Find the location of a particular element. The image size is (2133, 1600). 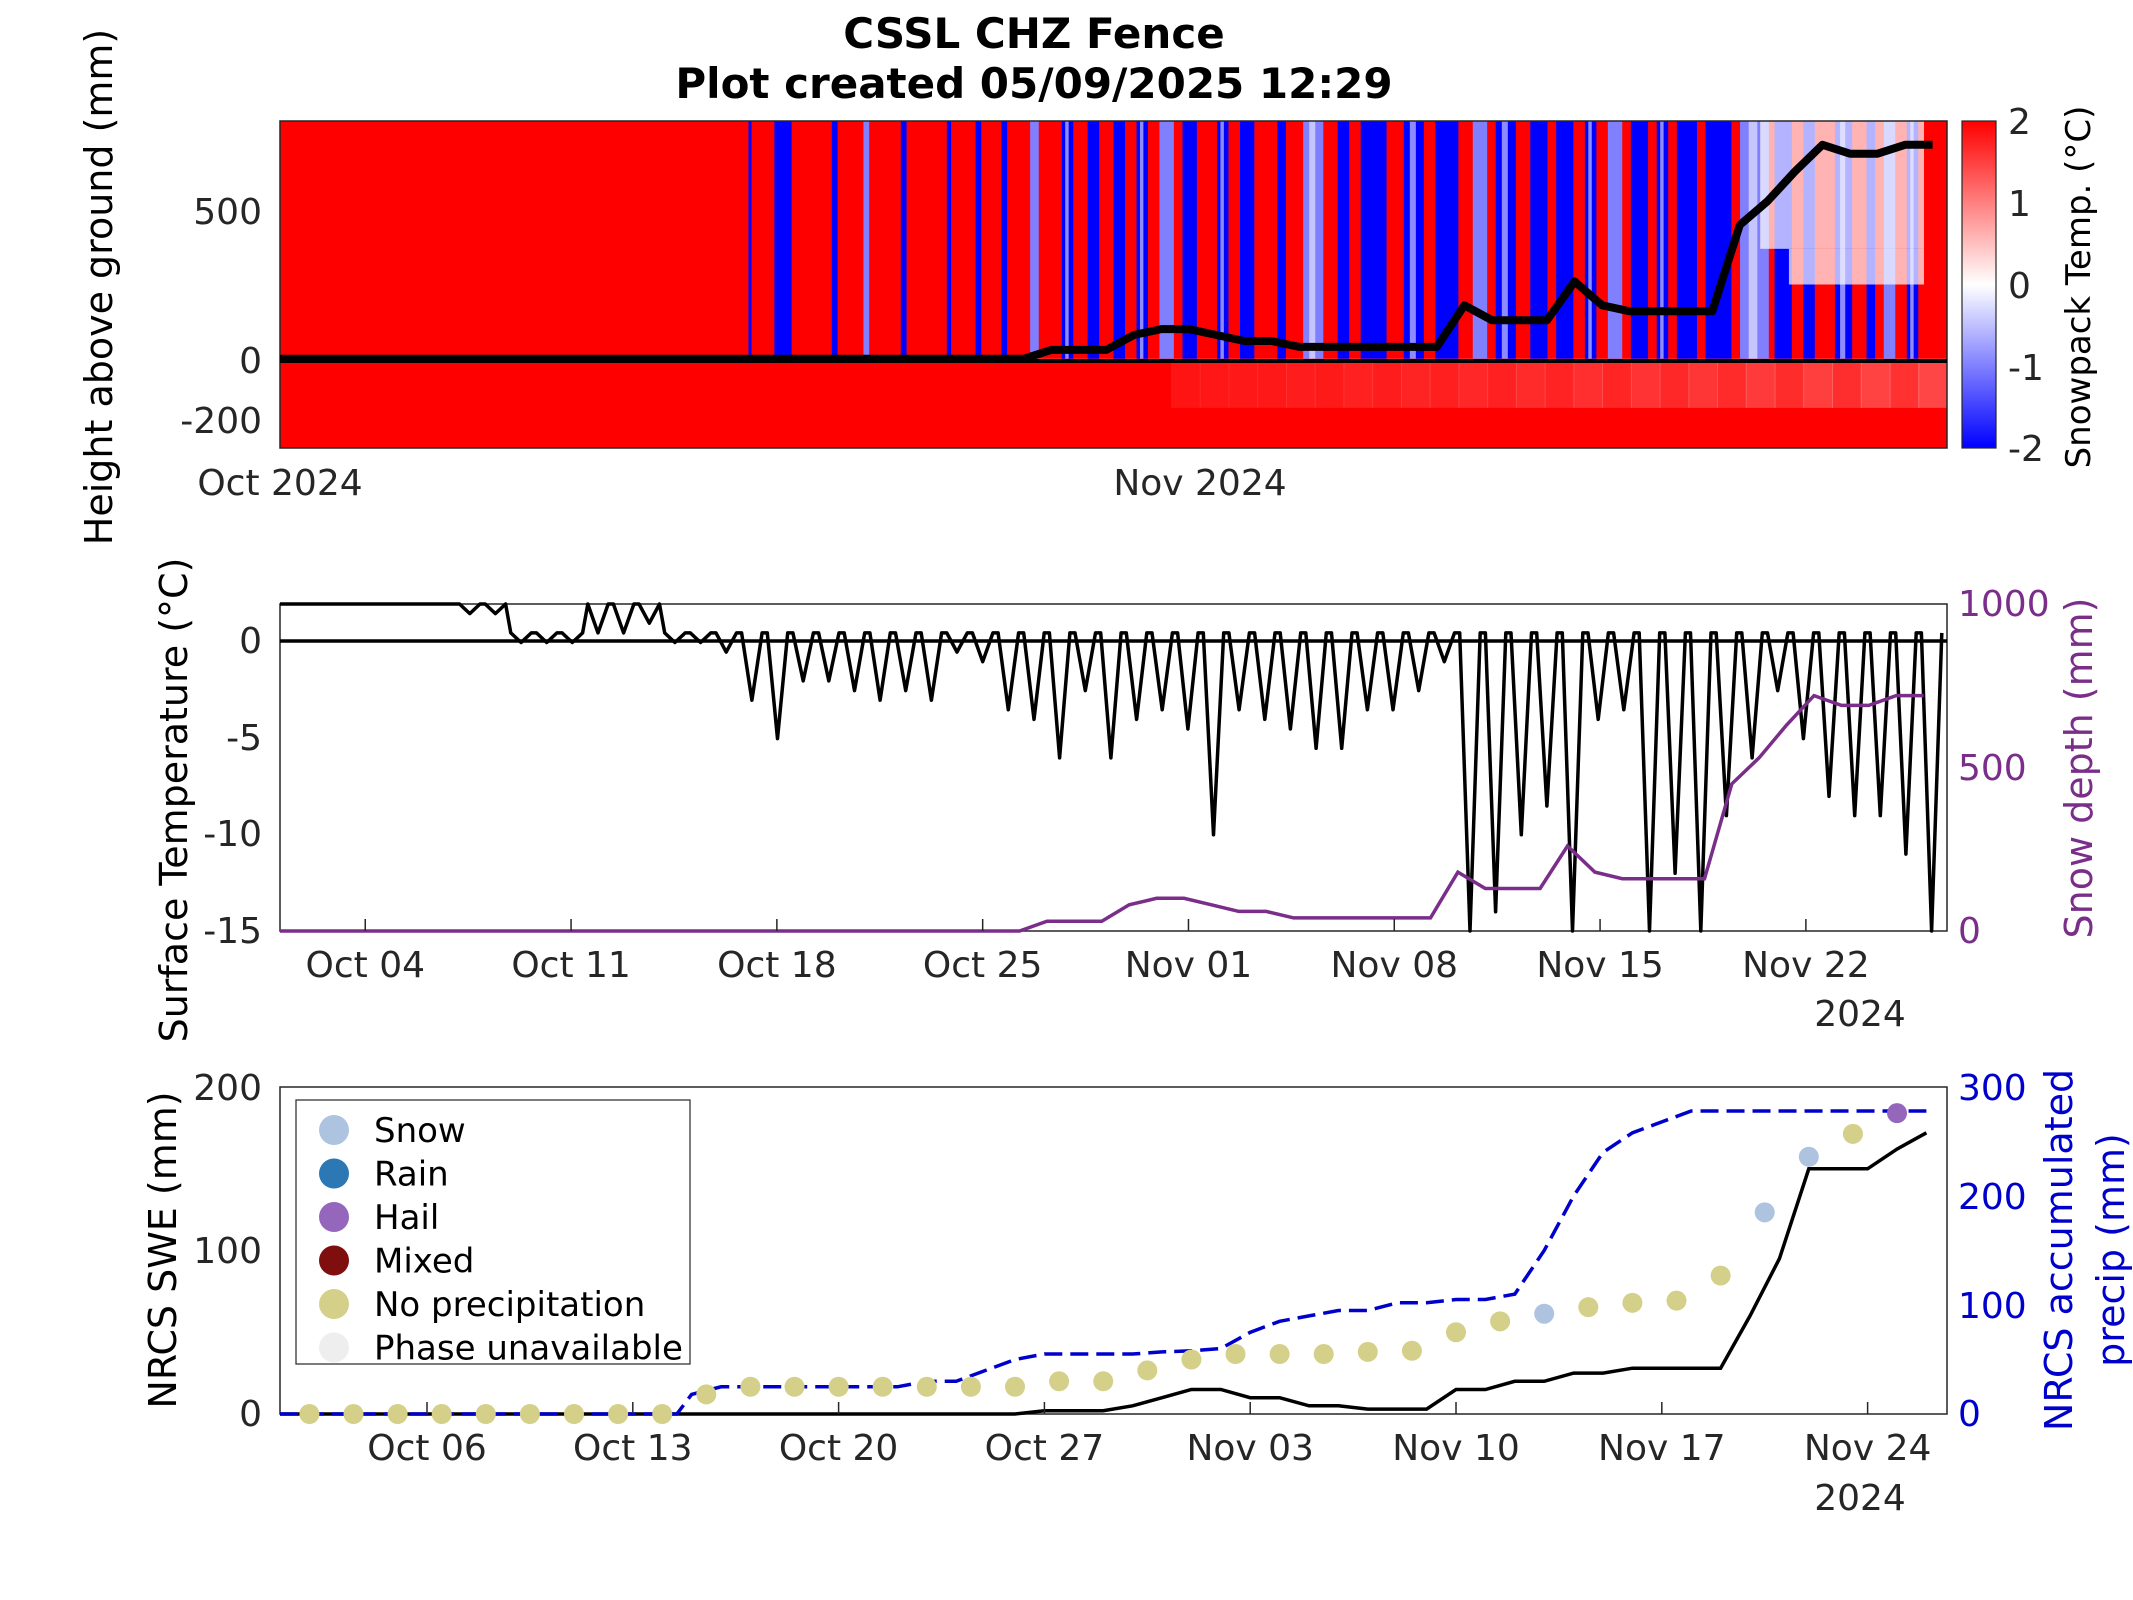

y-axis-label: Height above ground (mm) is located at coordinates (99, 287).